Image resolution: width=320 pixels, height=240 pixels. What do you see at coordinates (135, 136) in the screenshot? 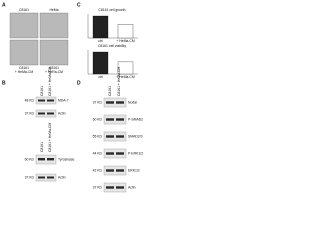
I see `protein-label: SMAD2/3` at bounding box center [135, 136].